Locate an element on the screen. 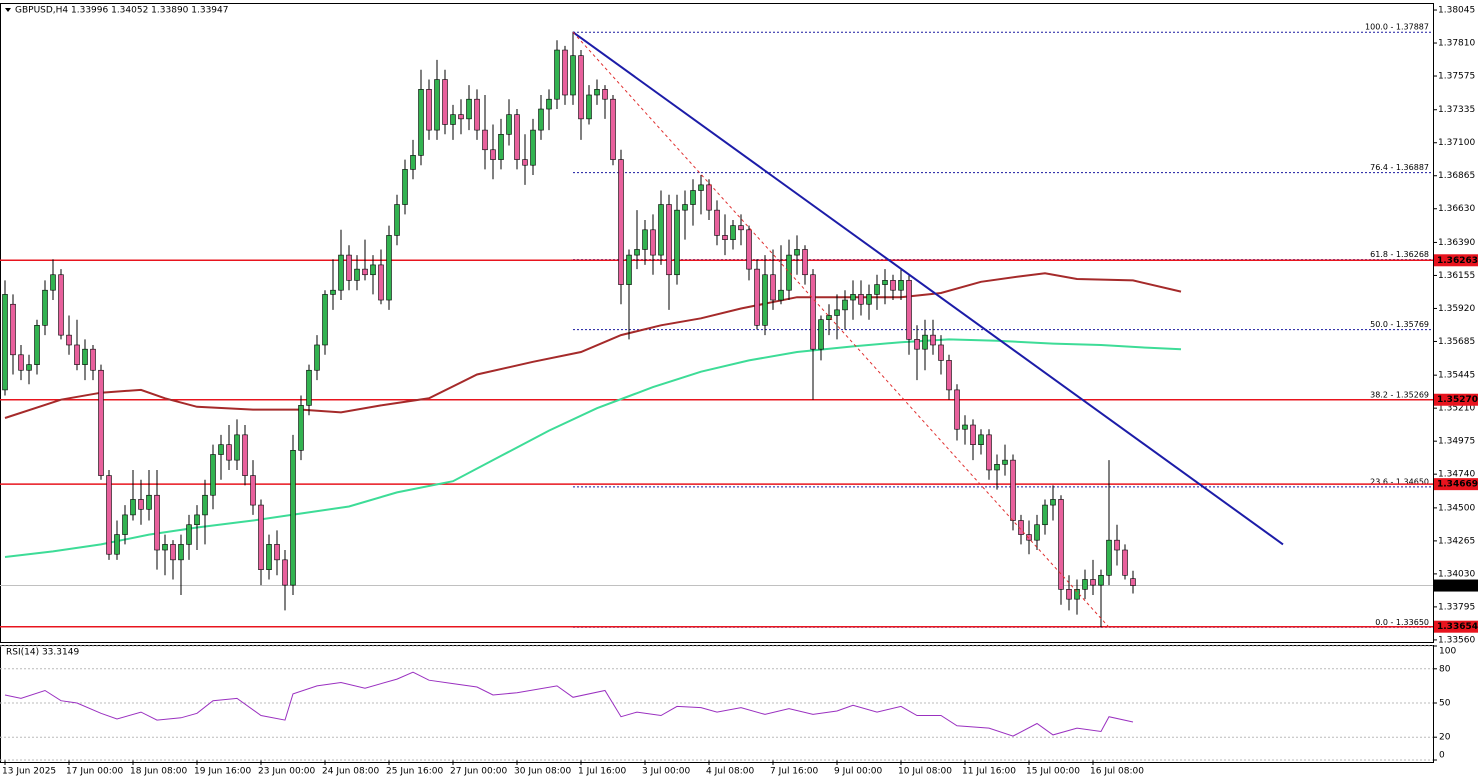  x-tick-label: 4 Jul 08:00 is located at coordinates (730, 772).